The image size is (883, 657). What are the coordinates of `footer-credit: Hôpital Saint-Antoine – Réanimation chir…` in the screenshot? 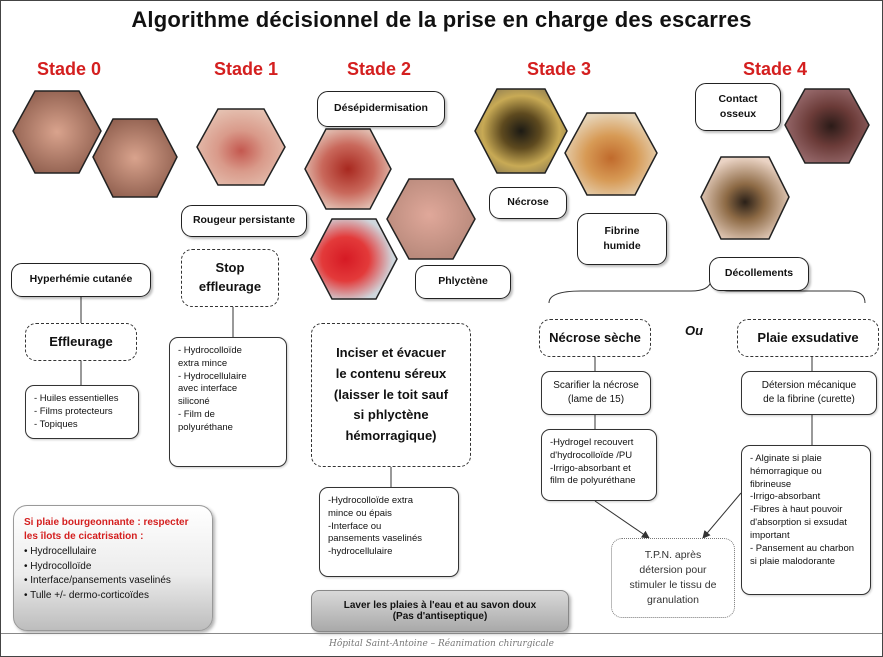 It's located at (441, 644).